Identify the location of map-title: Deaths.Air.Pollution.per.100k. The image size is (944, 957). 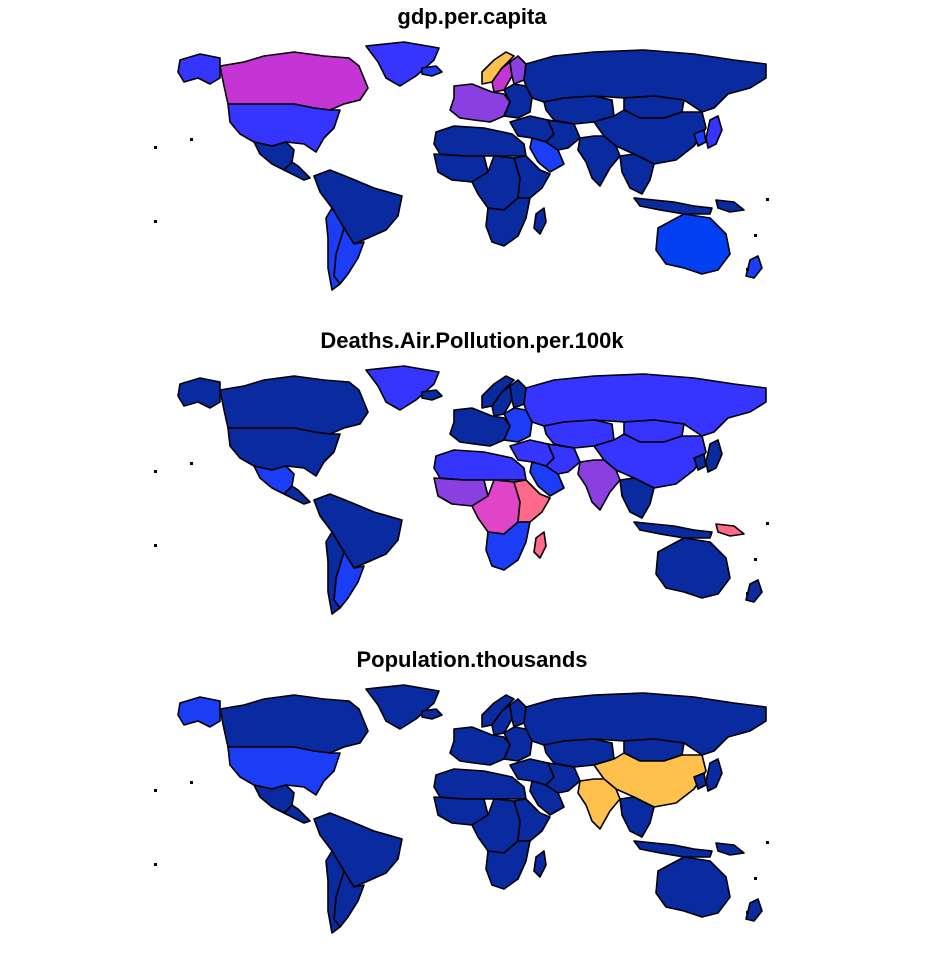
(472, 340).